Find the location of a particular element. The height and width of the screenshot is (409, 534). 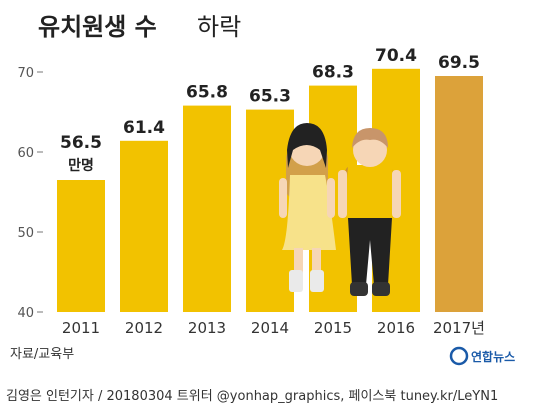

source-text: 자료/교육부 is located at coordinates (42, 354).